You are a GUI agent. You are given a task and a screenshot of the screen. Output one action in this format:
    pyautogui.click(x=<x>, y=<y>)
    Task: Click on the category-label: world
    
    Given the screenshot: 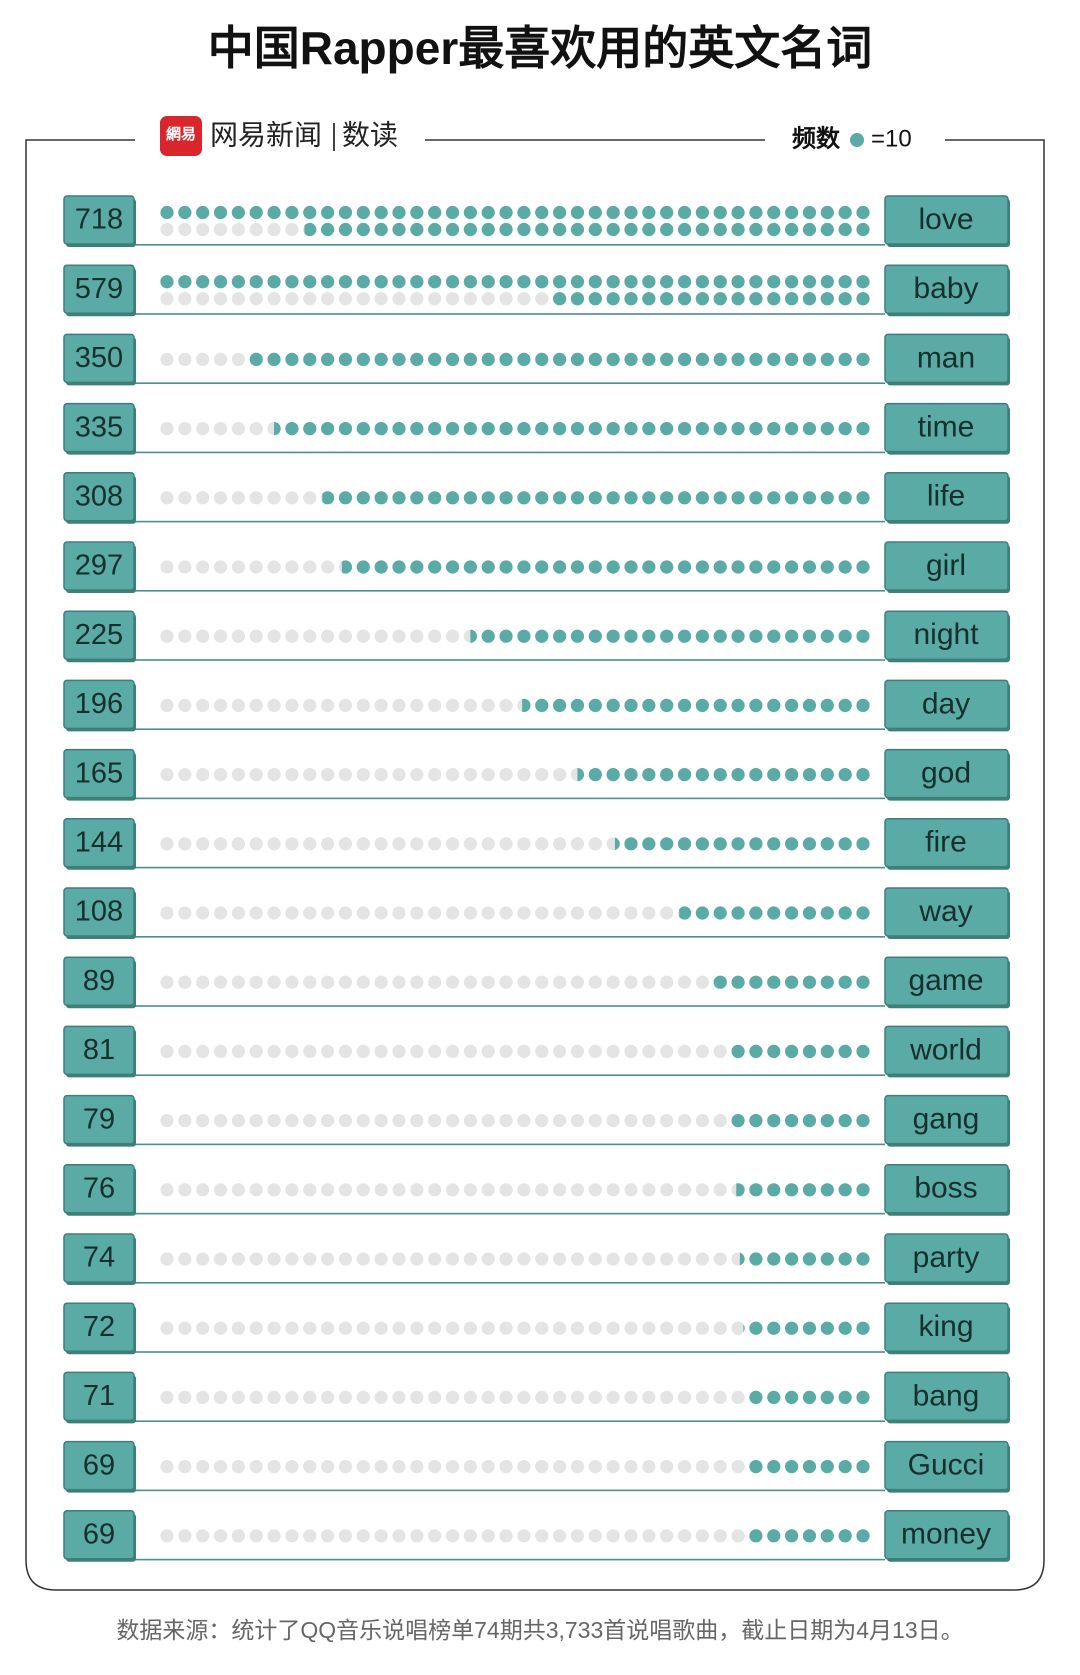 What is the action you would take?
    pyautogui.click(x=945, y=1049)
    